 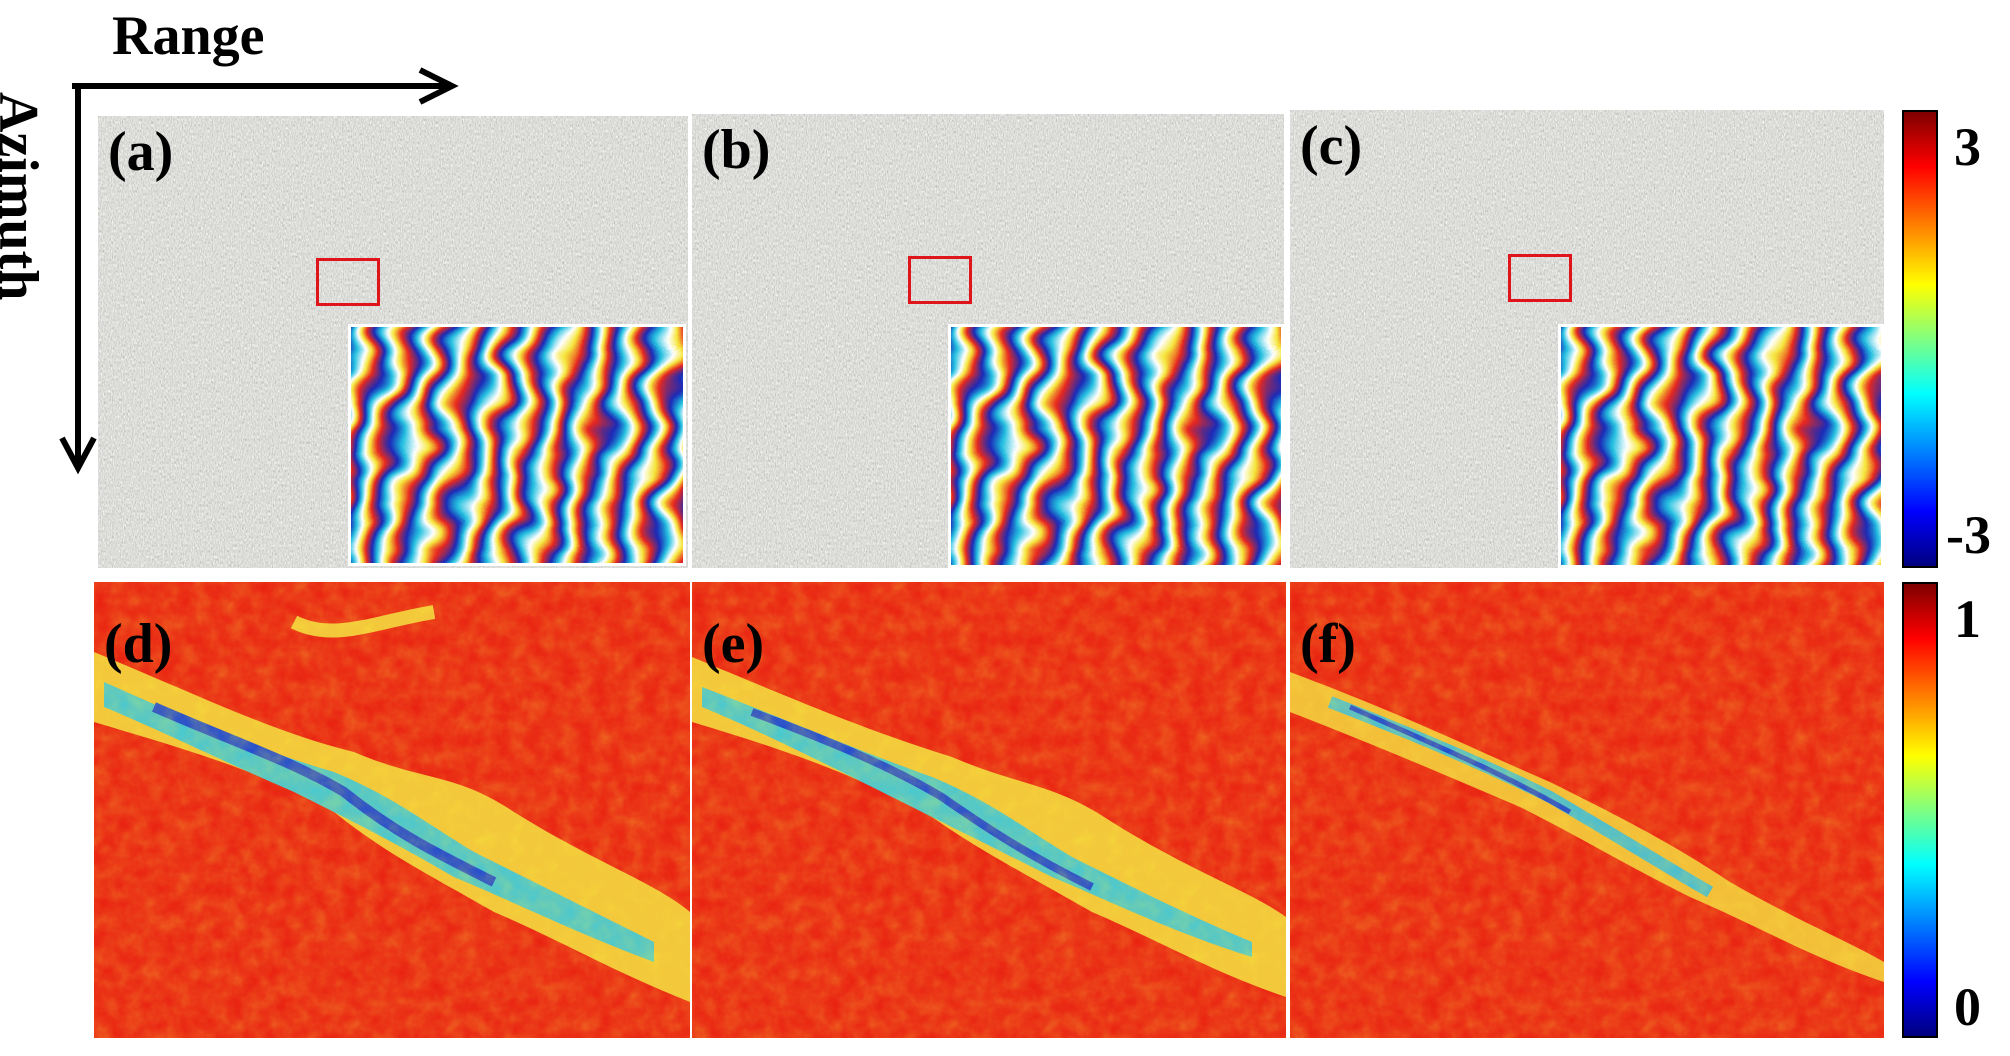 What do you see at coordinates (438, 86) in the screenshot?
I see `range-arrowhead-icon` at bounding box center [438, 86].